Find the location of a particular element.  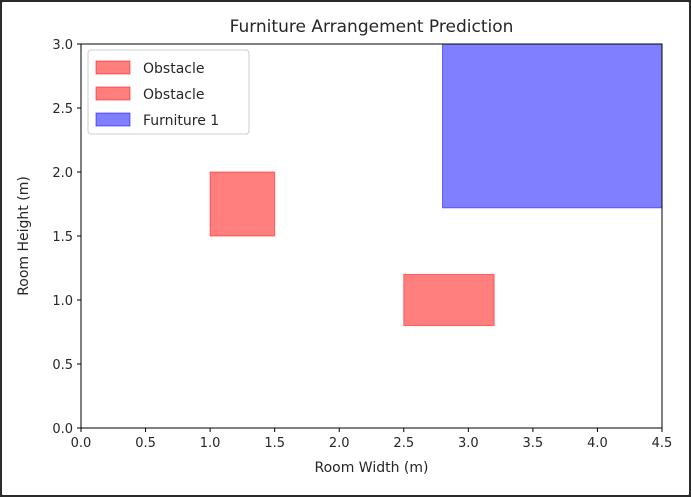

x-tick-label: 4.5 is located at coordinates (662, 443).